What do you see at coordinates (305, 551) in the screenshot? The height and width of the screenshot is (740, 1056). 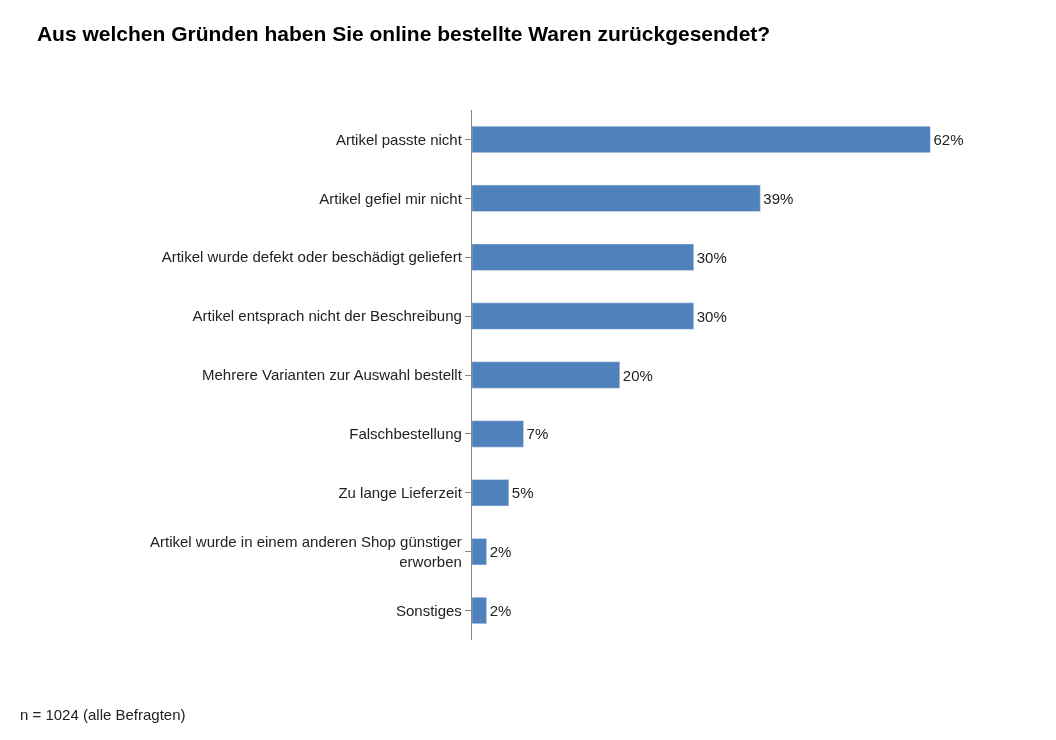 I see `y-tick-label: Artikel wurde in einem anderen Shop günstiger erworben` at bounding box center [305, 551].